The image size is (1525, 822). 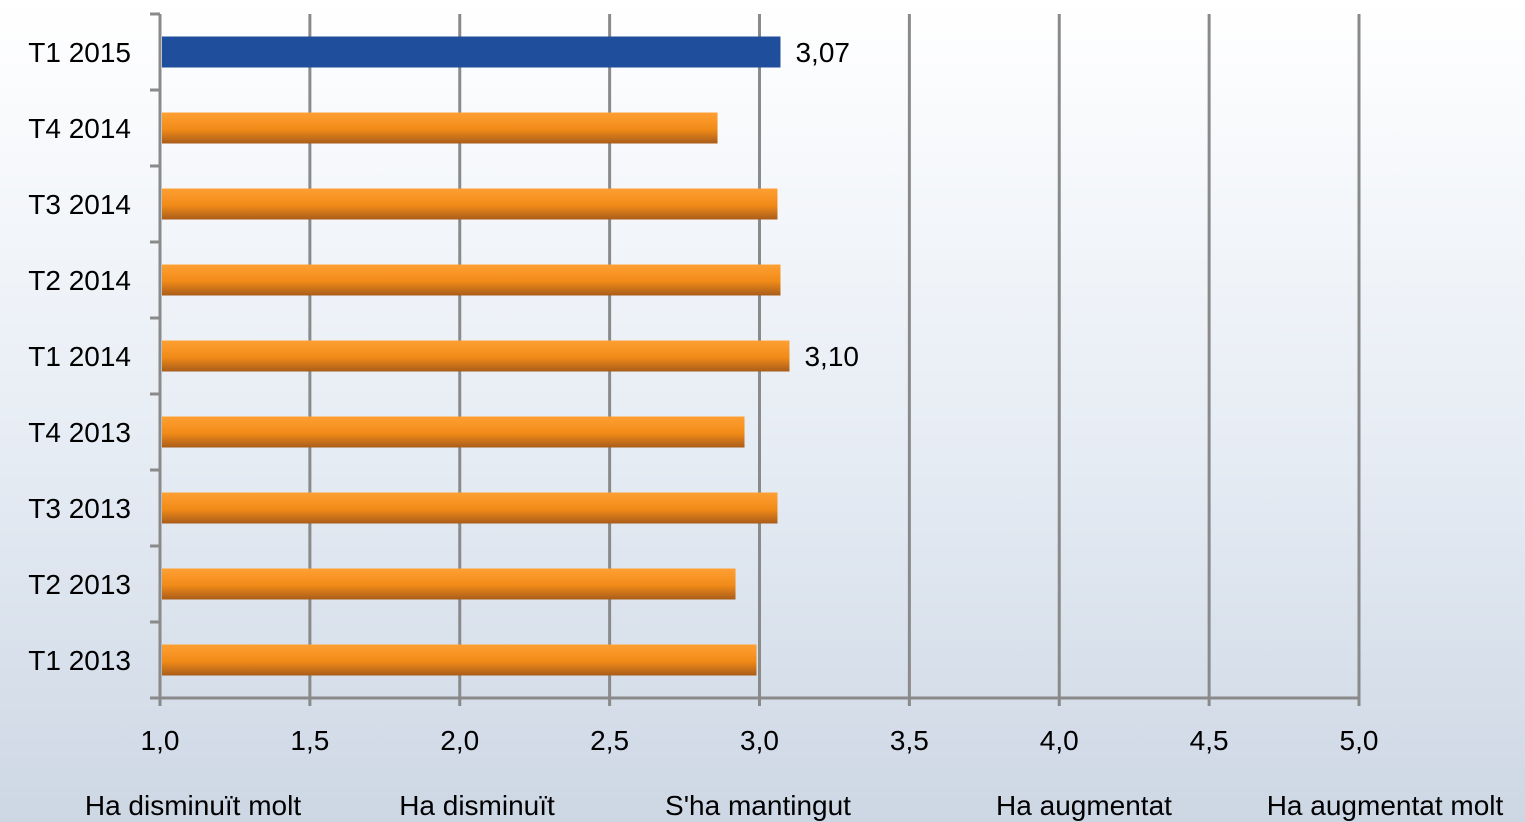 What do you see at coordinates (909, 740) in the screenshot?
I see `x-tick-label: 3,5` at bounding box center [909, 740].